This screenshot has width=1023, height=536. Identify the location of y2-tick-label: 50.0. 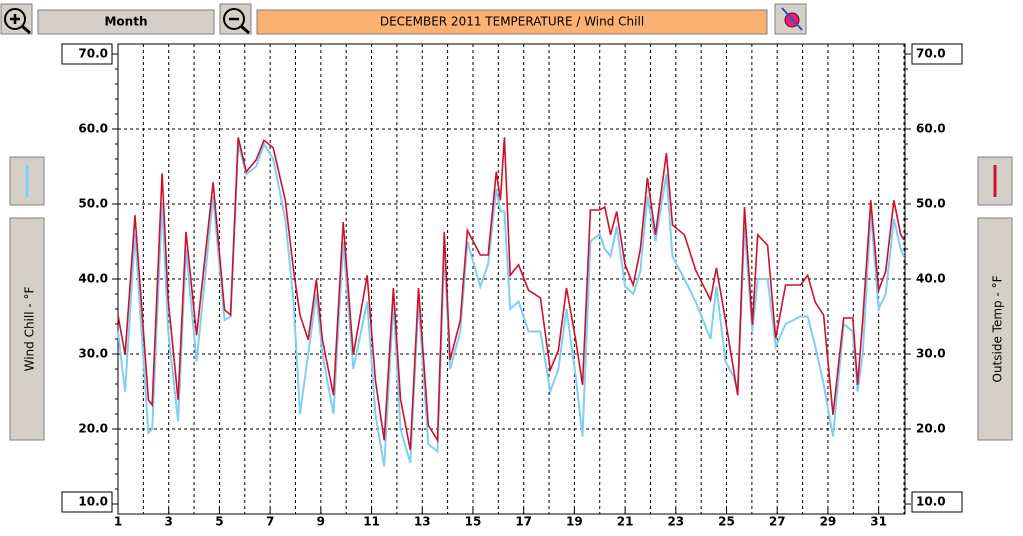
(931, 204).